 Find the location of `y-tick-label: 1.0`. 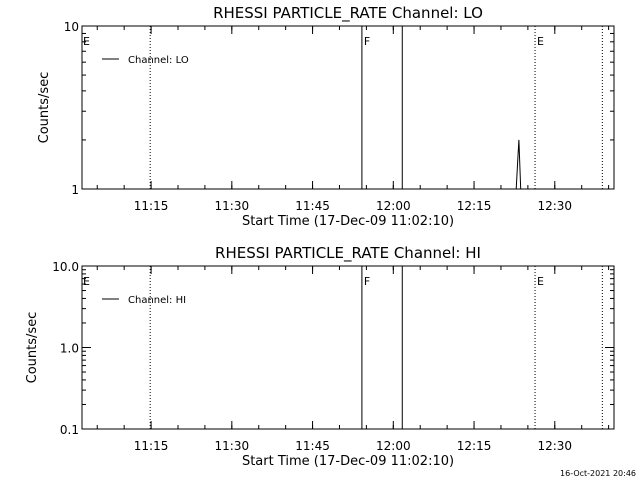

y-tick-label: 1.0 is located at coordinates (69, 349).